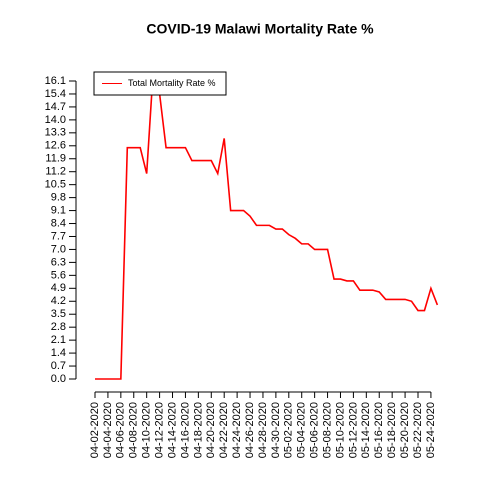  What do you see at coordinates (58, 301) in the screenshot?
I see `y-tick-label: 4.2` at bounding box center [58, 301].